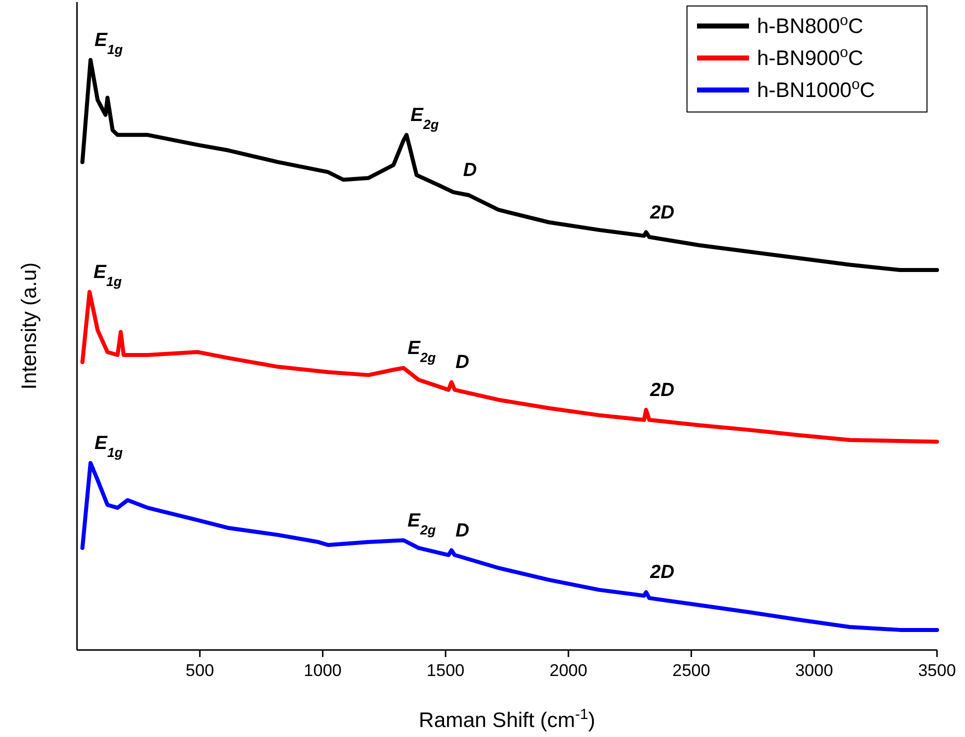 The image size is (965, 737). Describe the element at coordinates (323, 670) in the screenshot. I see `x-tick-label: 1000` at that location.